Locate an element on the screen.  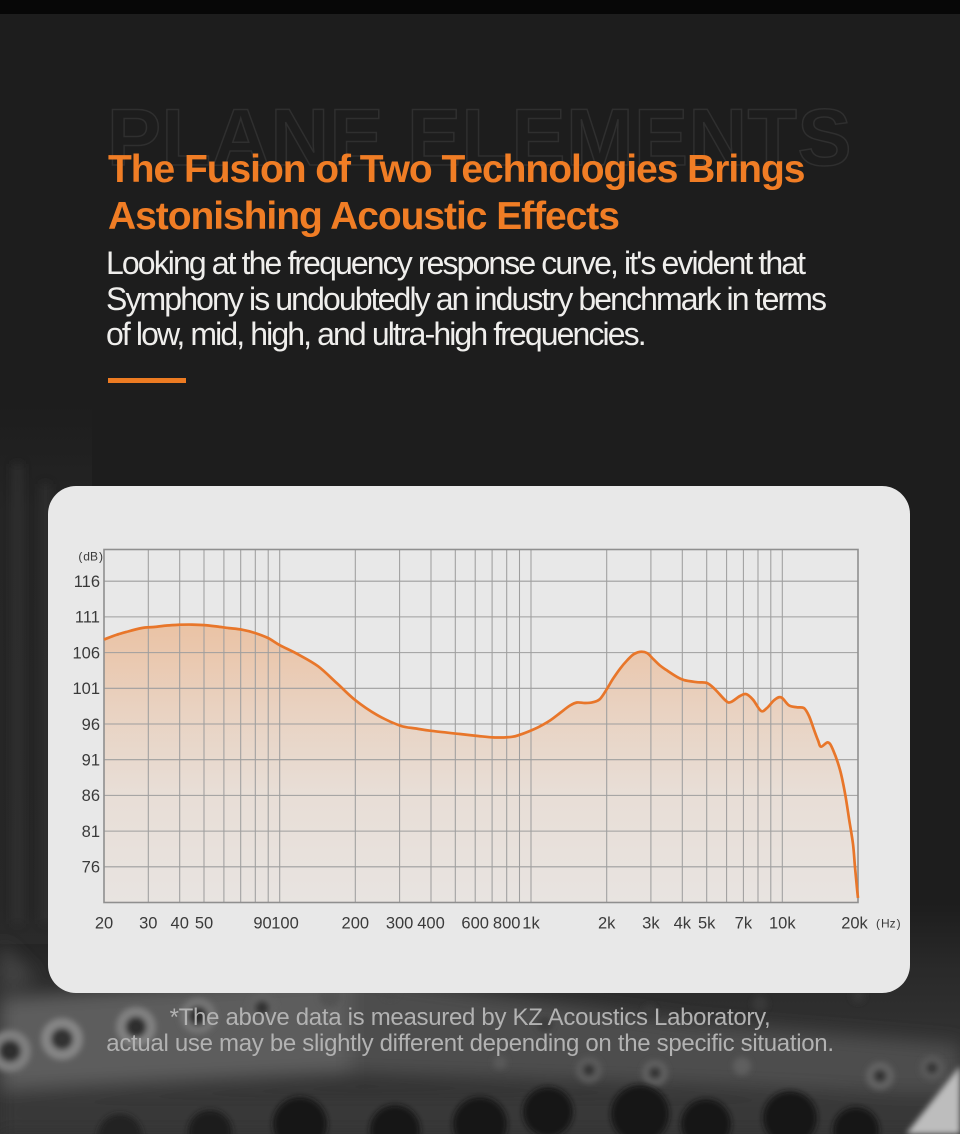
svg-text: 50 is located at coordinates (204, 923).